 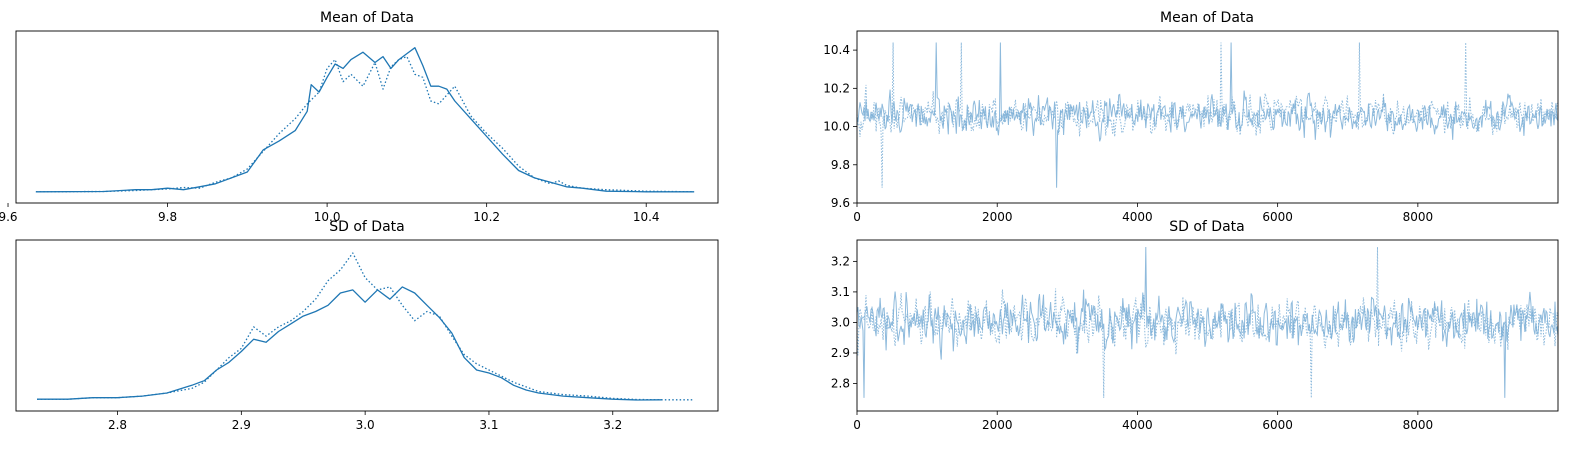 I want to click on y-tick-label: 3.0, so click(x=840, y=322).